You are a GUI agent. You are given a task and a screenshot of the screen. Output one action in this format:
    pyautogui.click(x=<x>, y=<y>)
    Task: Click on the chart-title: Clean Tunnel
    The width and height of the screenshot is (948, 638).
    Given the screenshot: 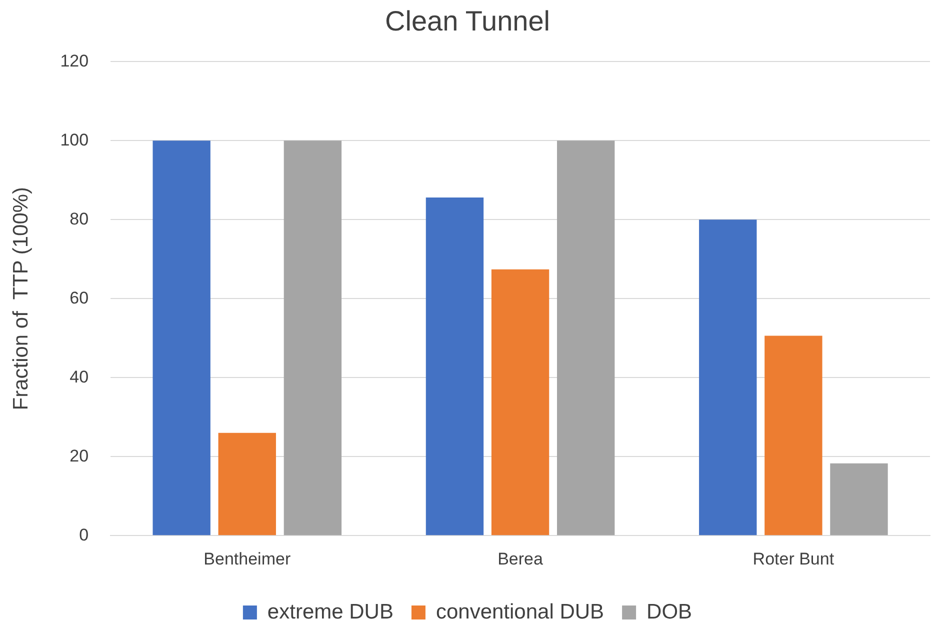 What is the action you would take?
    pyautogui.click(x=467, y=21)
    